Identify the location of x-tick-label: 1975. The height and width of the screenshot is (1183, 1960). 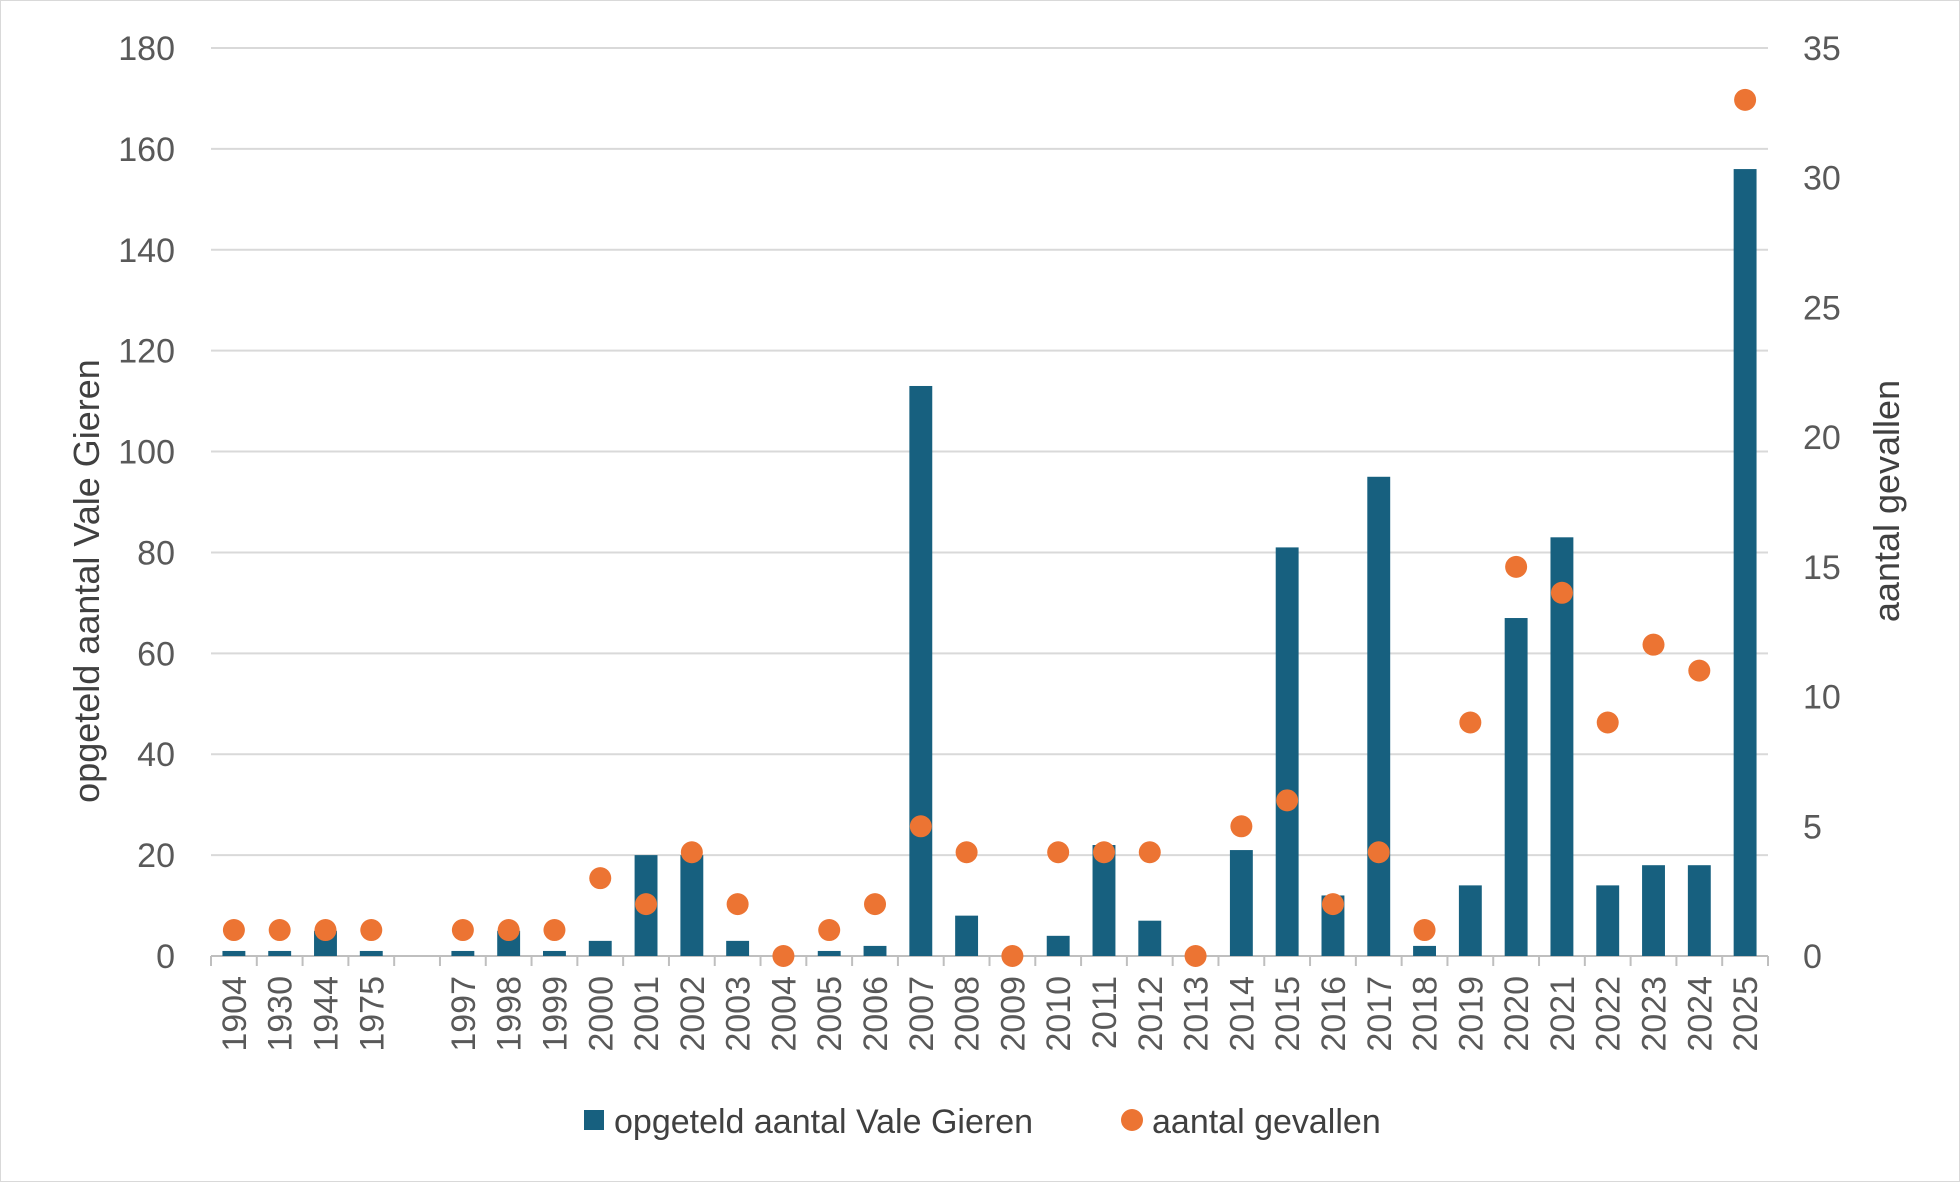
(372, 1014).